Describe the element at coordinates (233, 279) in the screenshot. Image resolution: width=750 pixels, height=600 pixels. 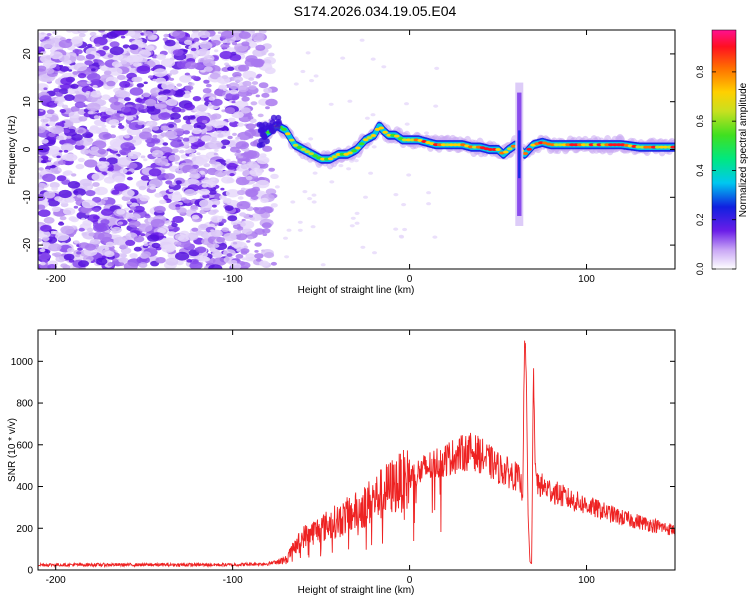
I see `spectrogram-xtick-label: -100` at that location.